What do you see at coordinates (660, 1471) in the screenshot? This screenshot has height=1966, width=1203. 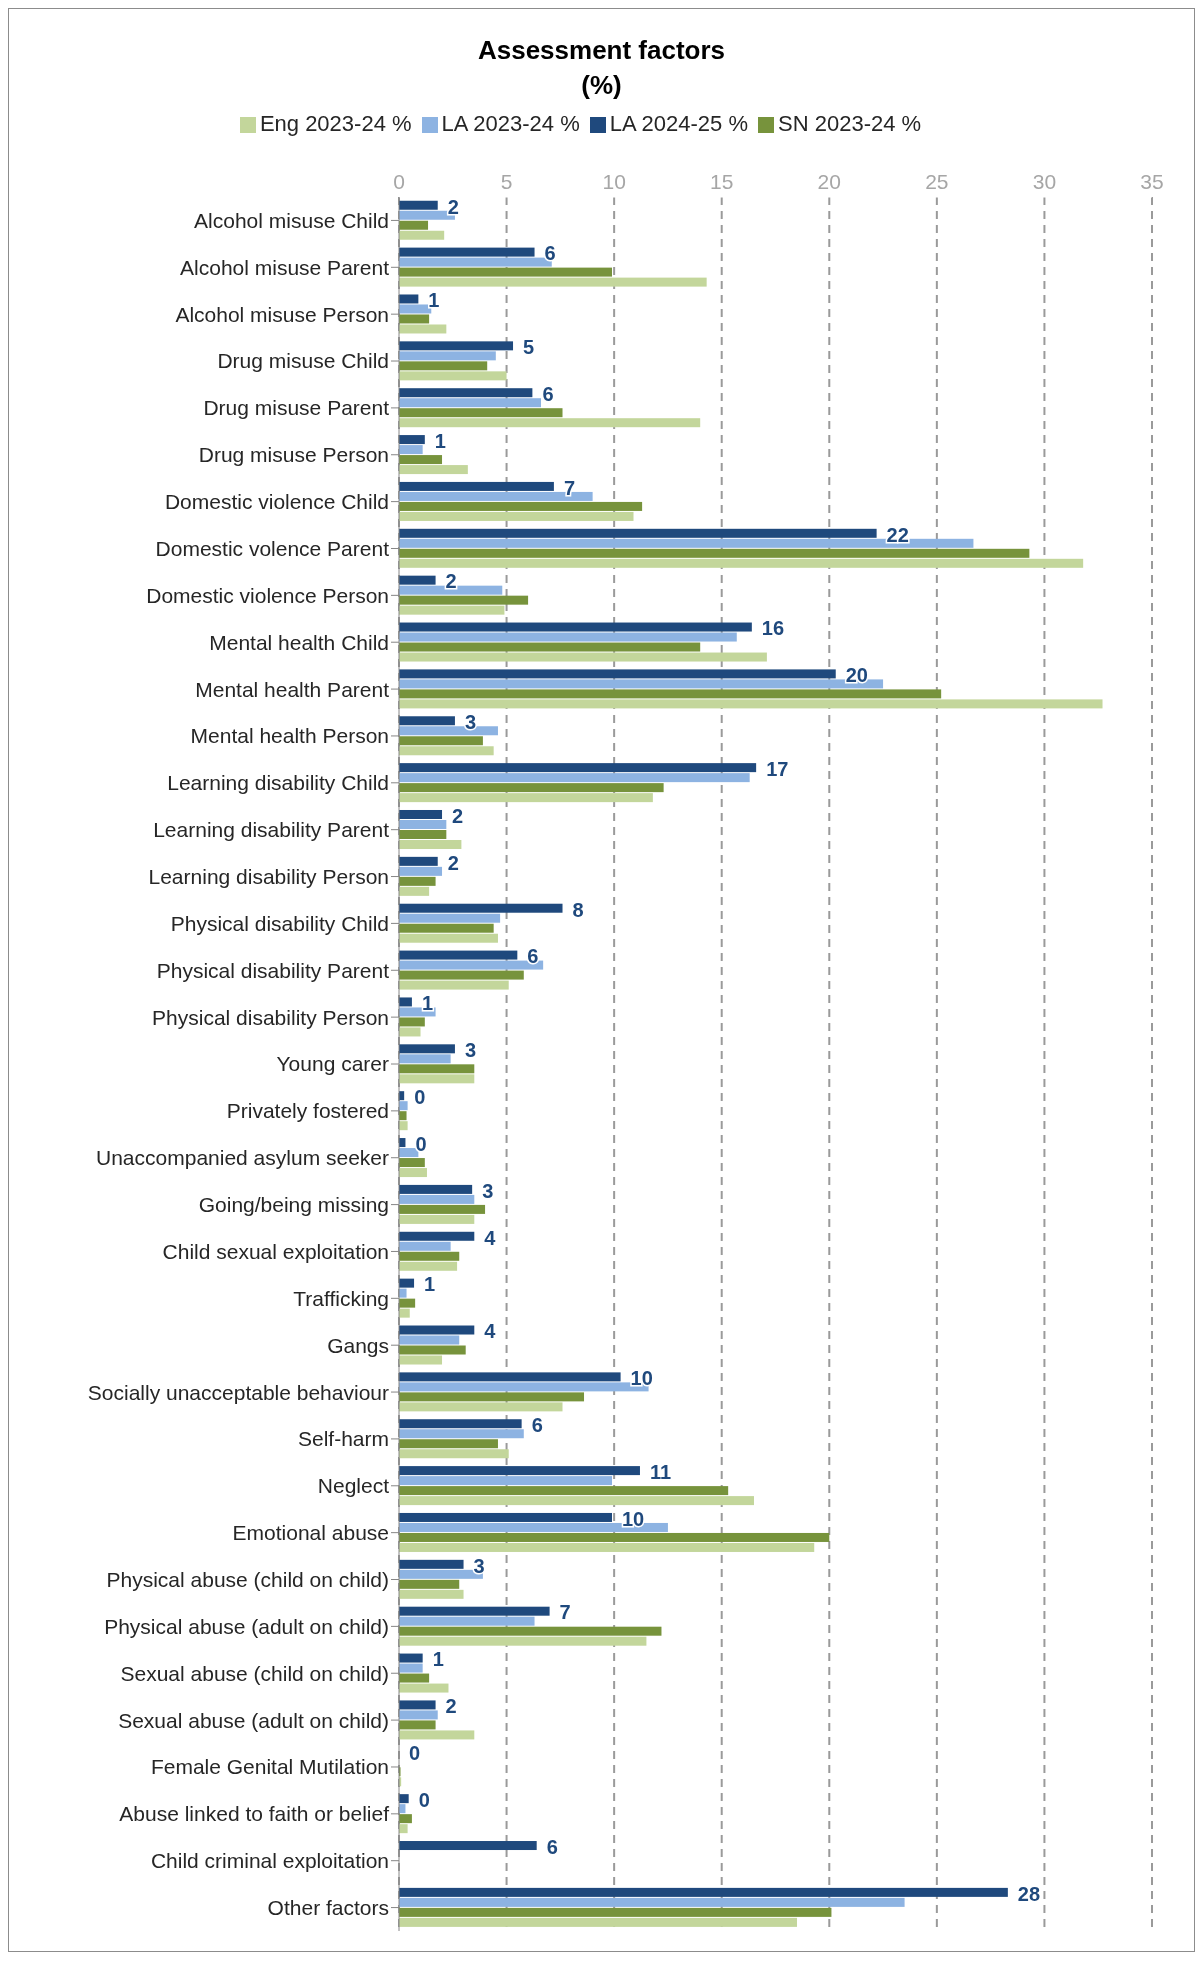 I see `data-label: 11` at bounding box center [660, 1471].